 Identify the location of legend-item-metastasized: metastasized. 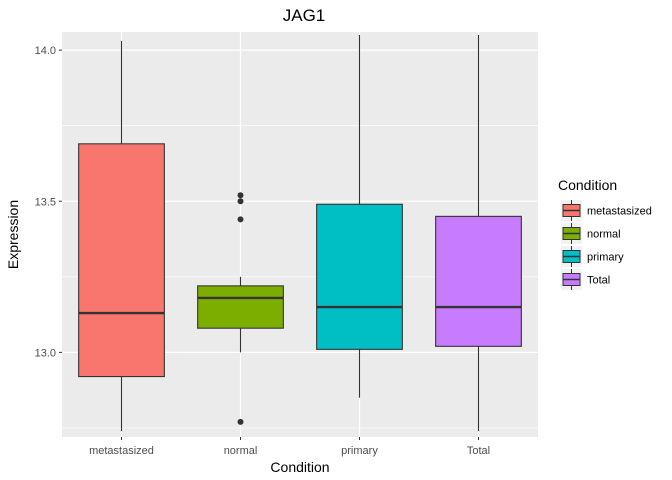
(606, 210).